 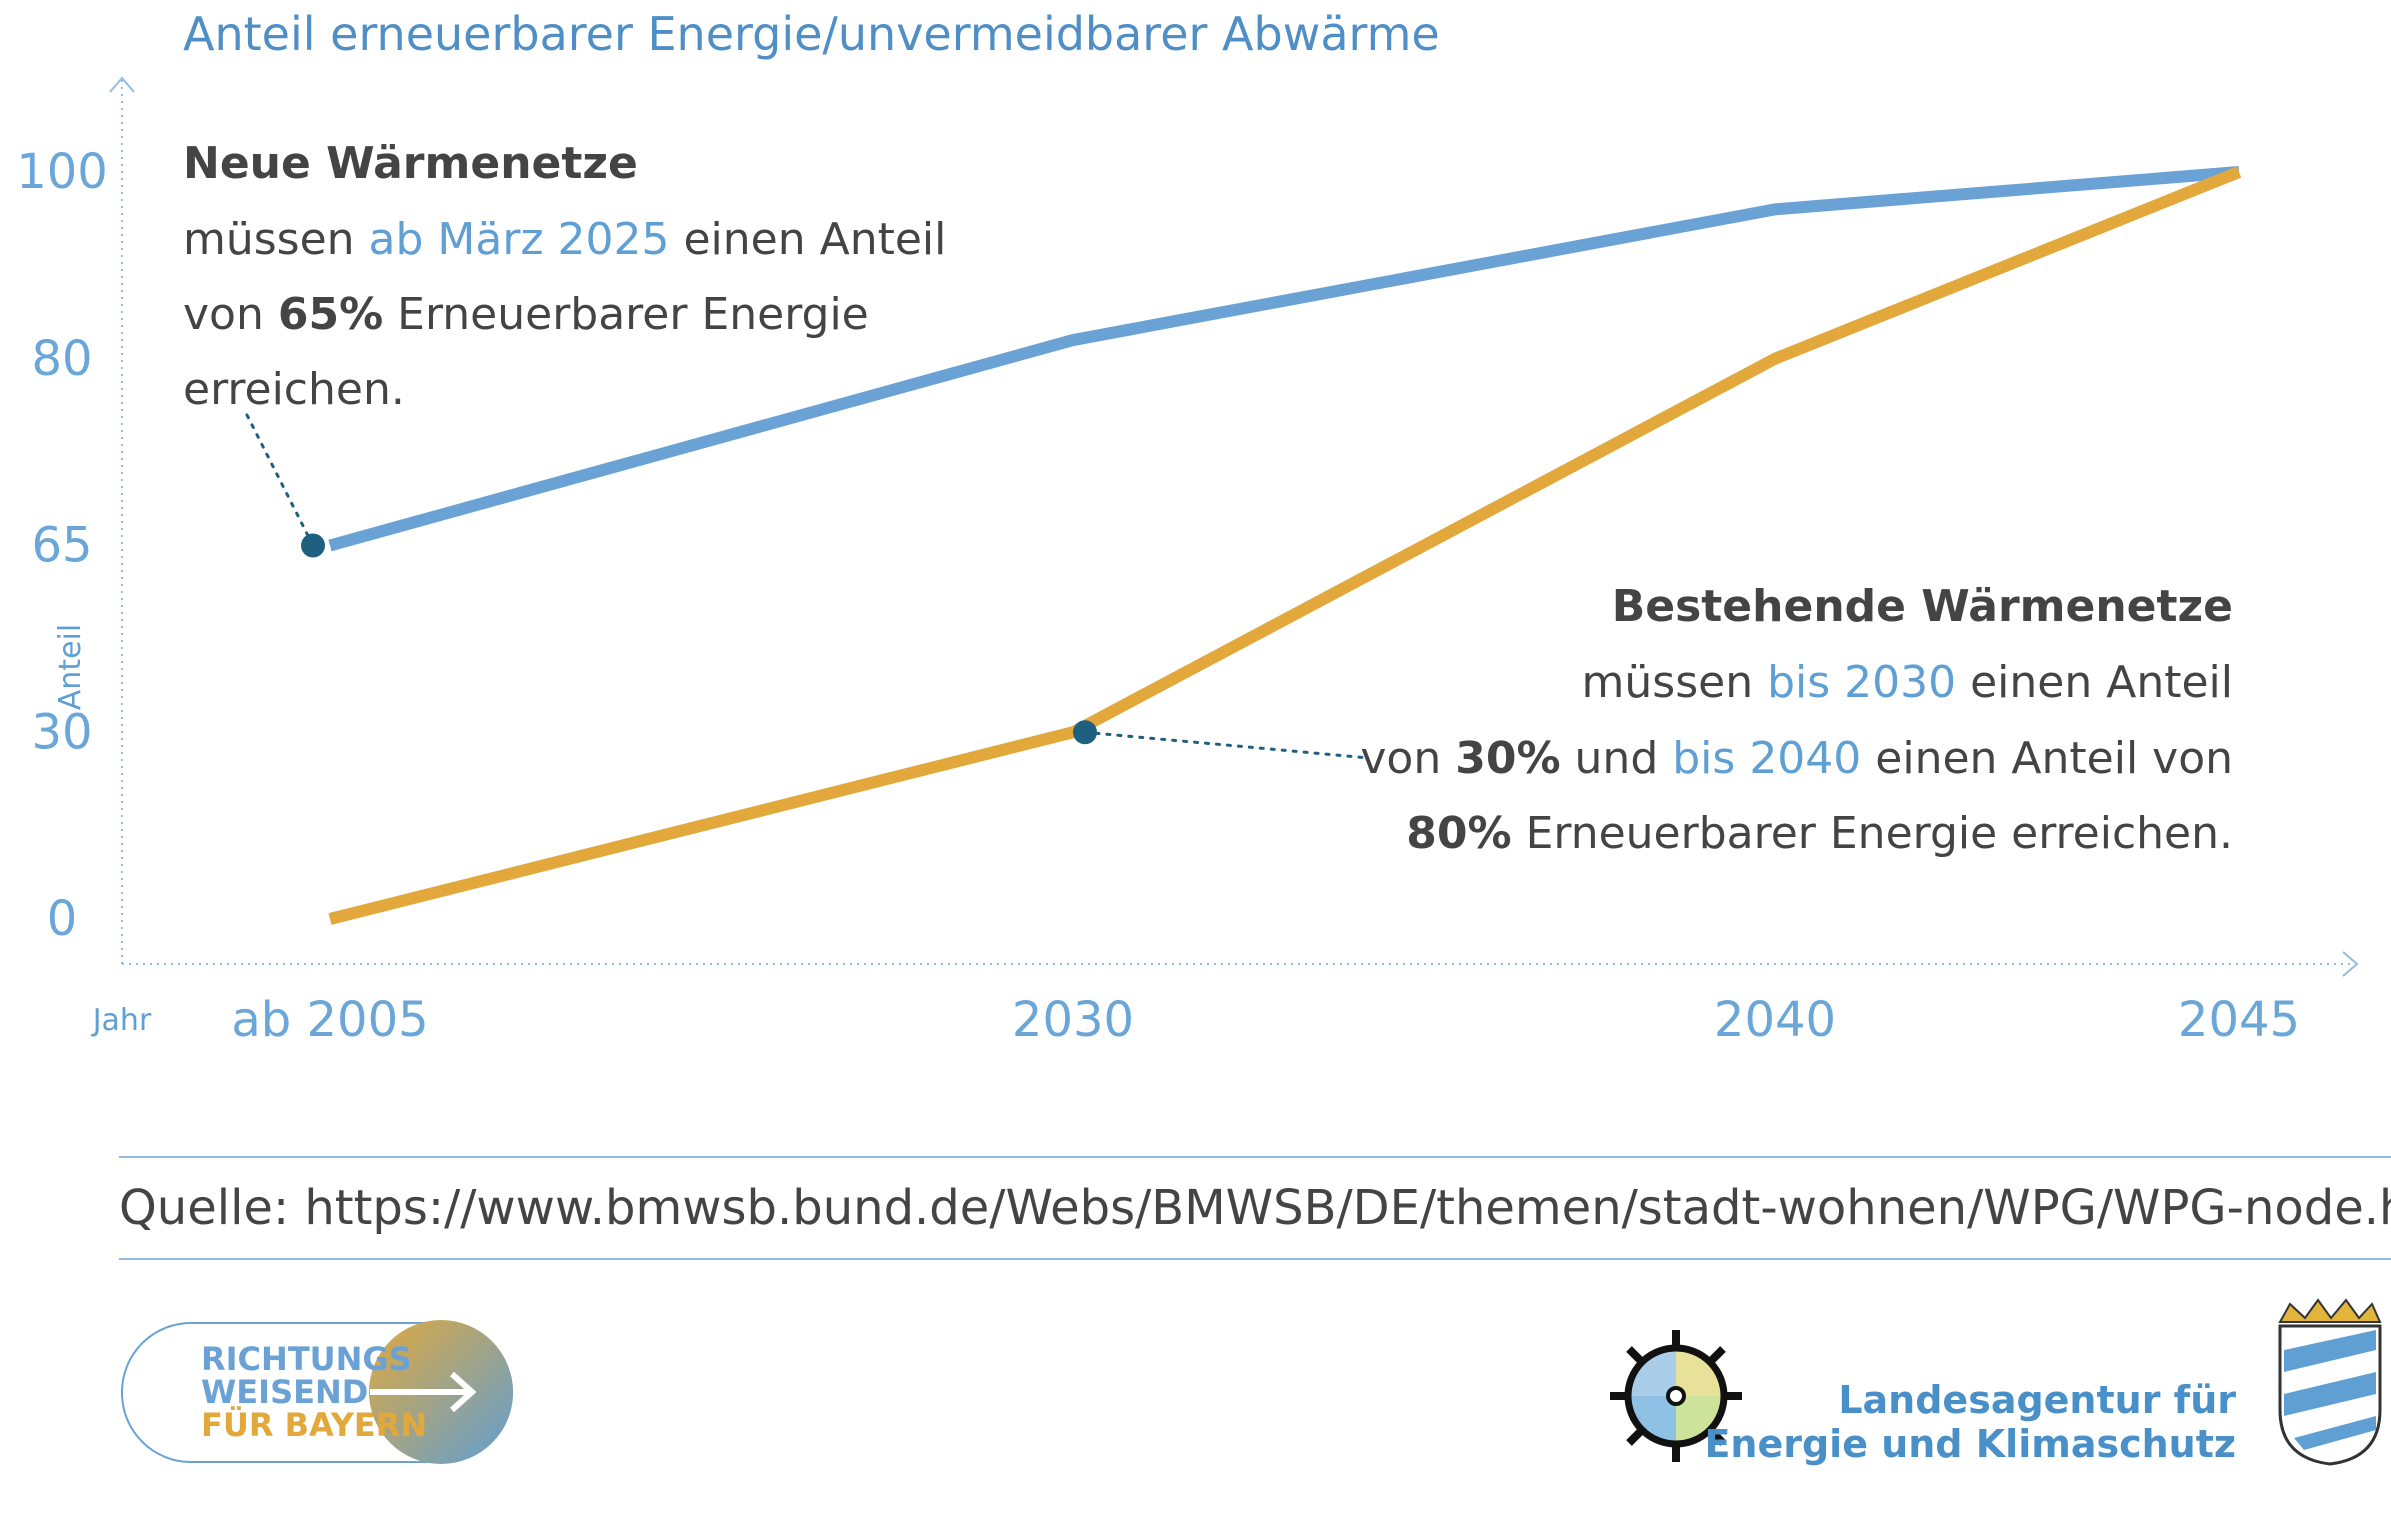 I want to click on coat-of-arms, so click(x=2330, y=1382).